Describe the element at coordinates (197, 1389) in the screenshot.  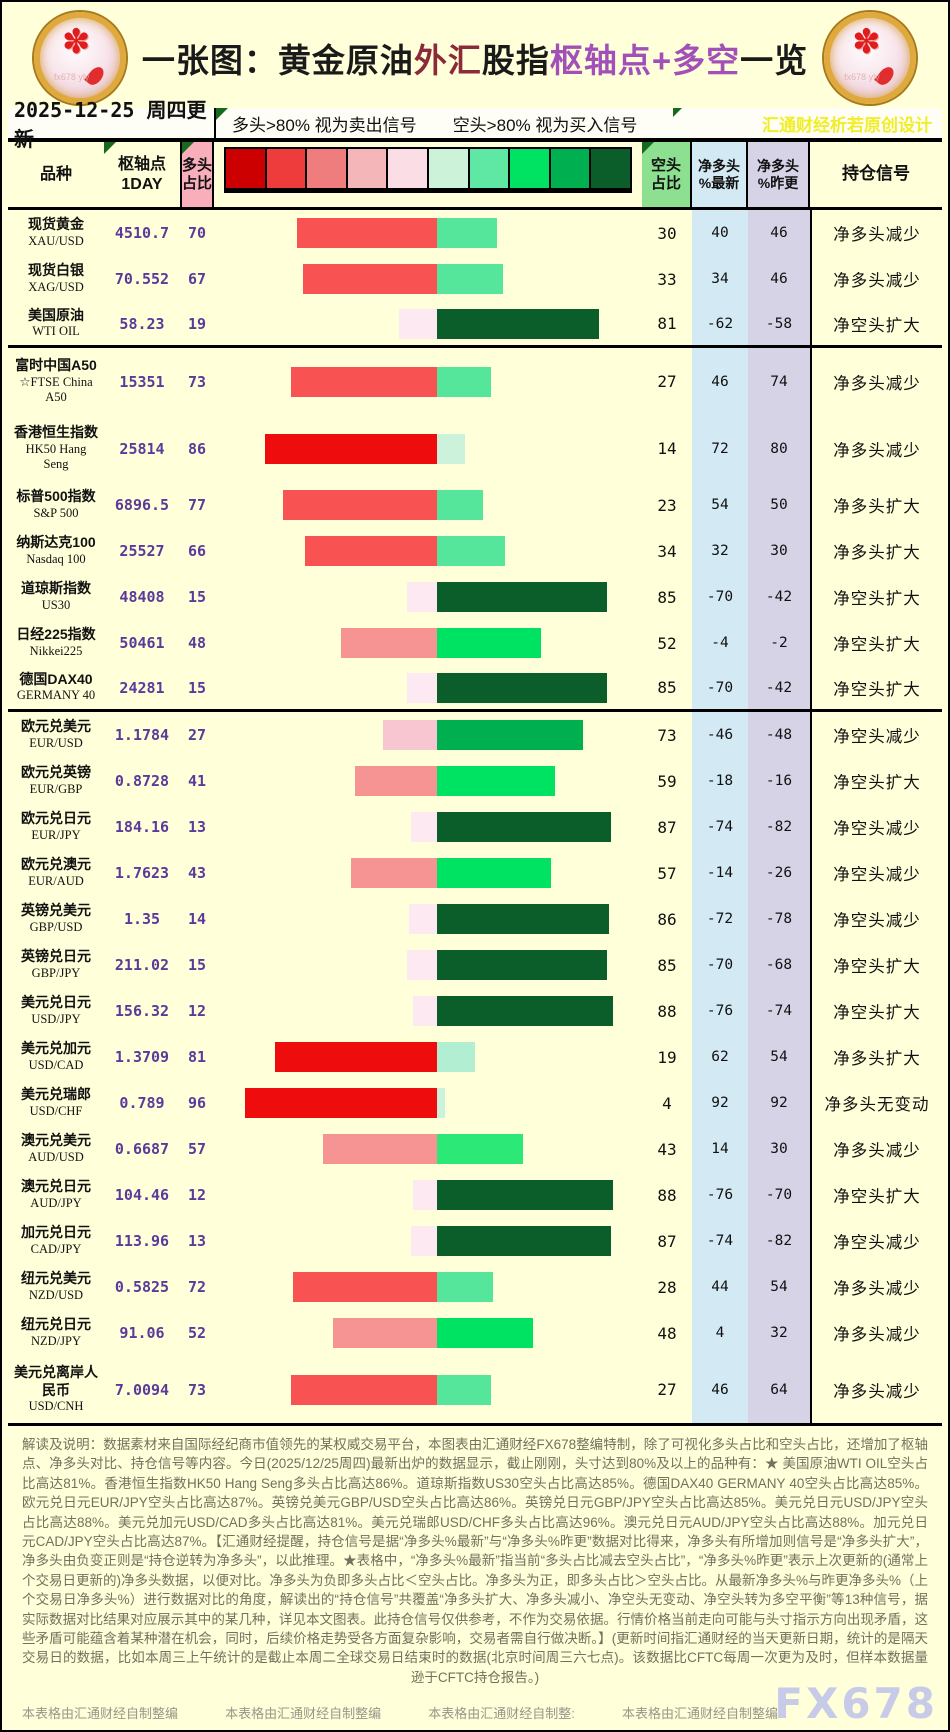
I see `long-pct-cell: 73` at that location.